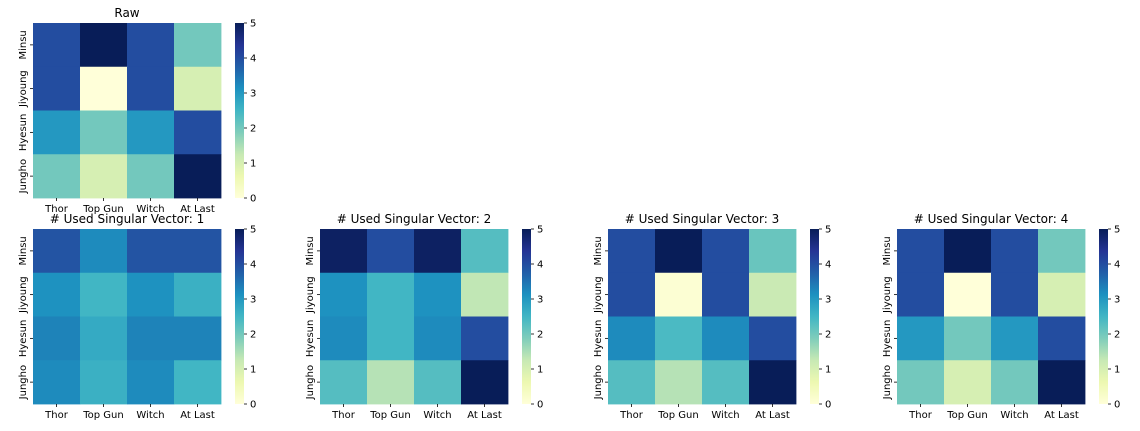  What do you see at coordinates (126, 13) in the screenshot?
I see `panel-title: Raw` at bounding box center [126, 13].